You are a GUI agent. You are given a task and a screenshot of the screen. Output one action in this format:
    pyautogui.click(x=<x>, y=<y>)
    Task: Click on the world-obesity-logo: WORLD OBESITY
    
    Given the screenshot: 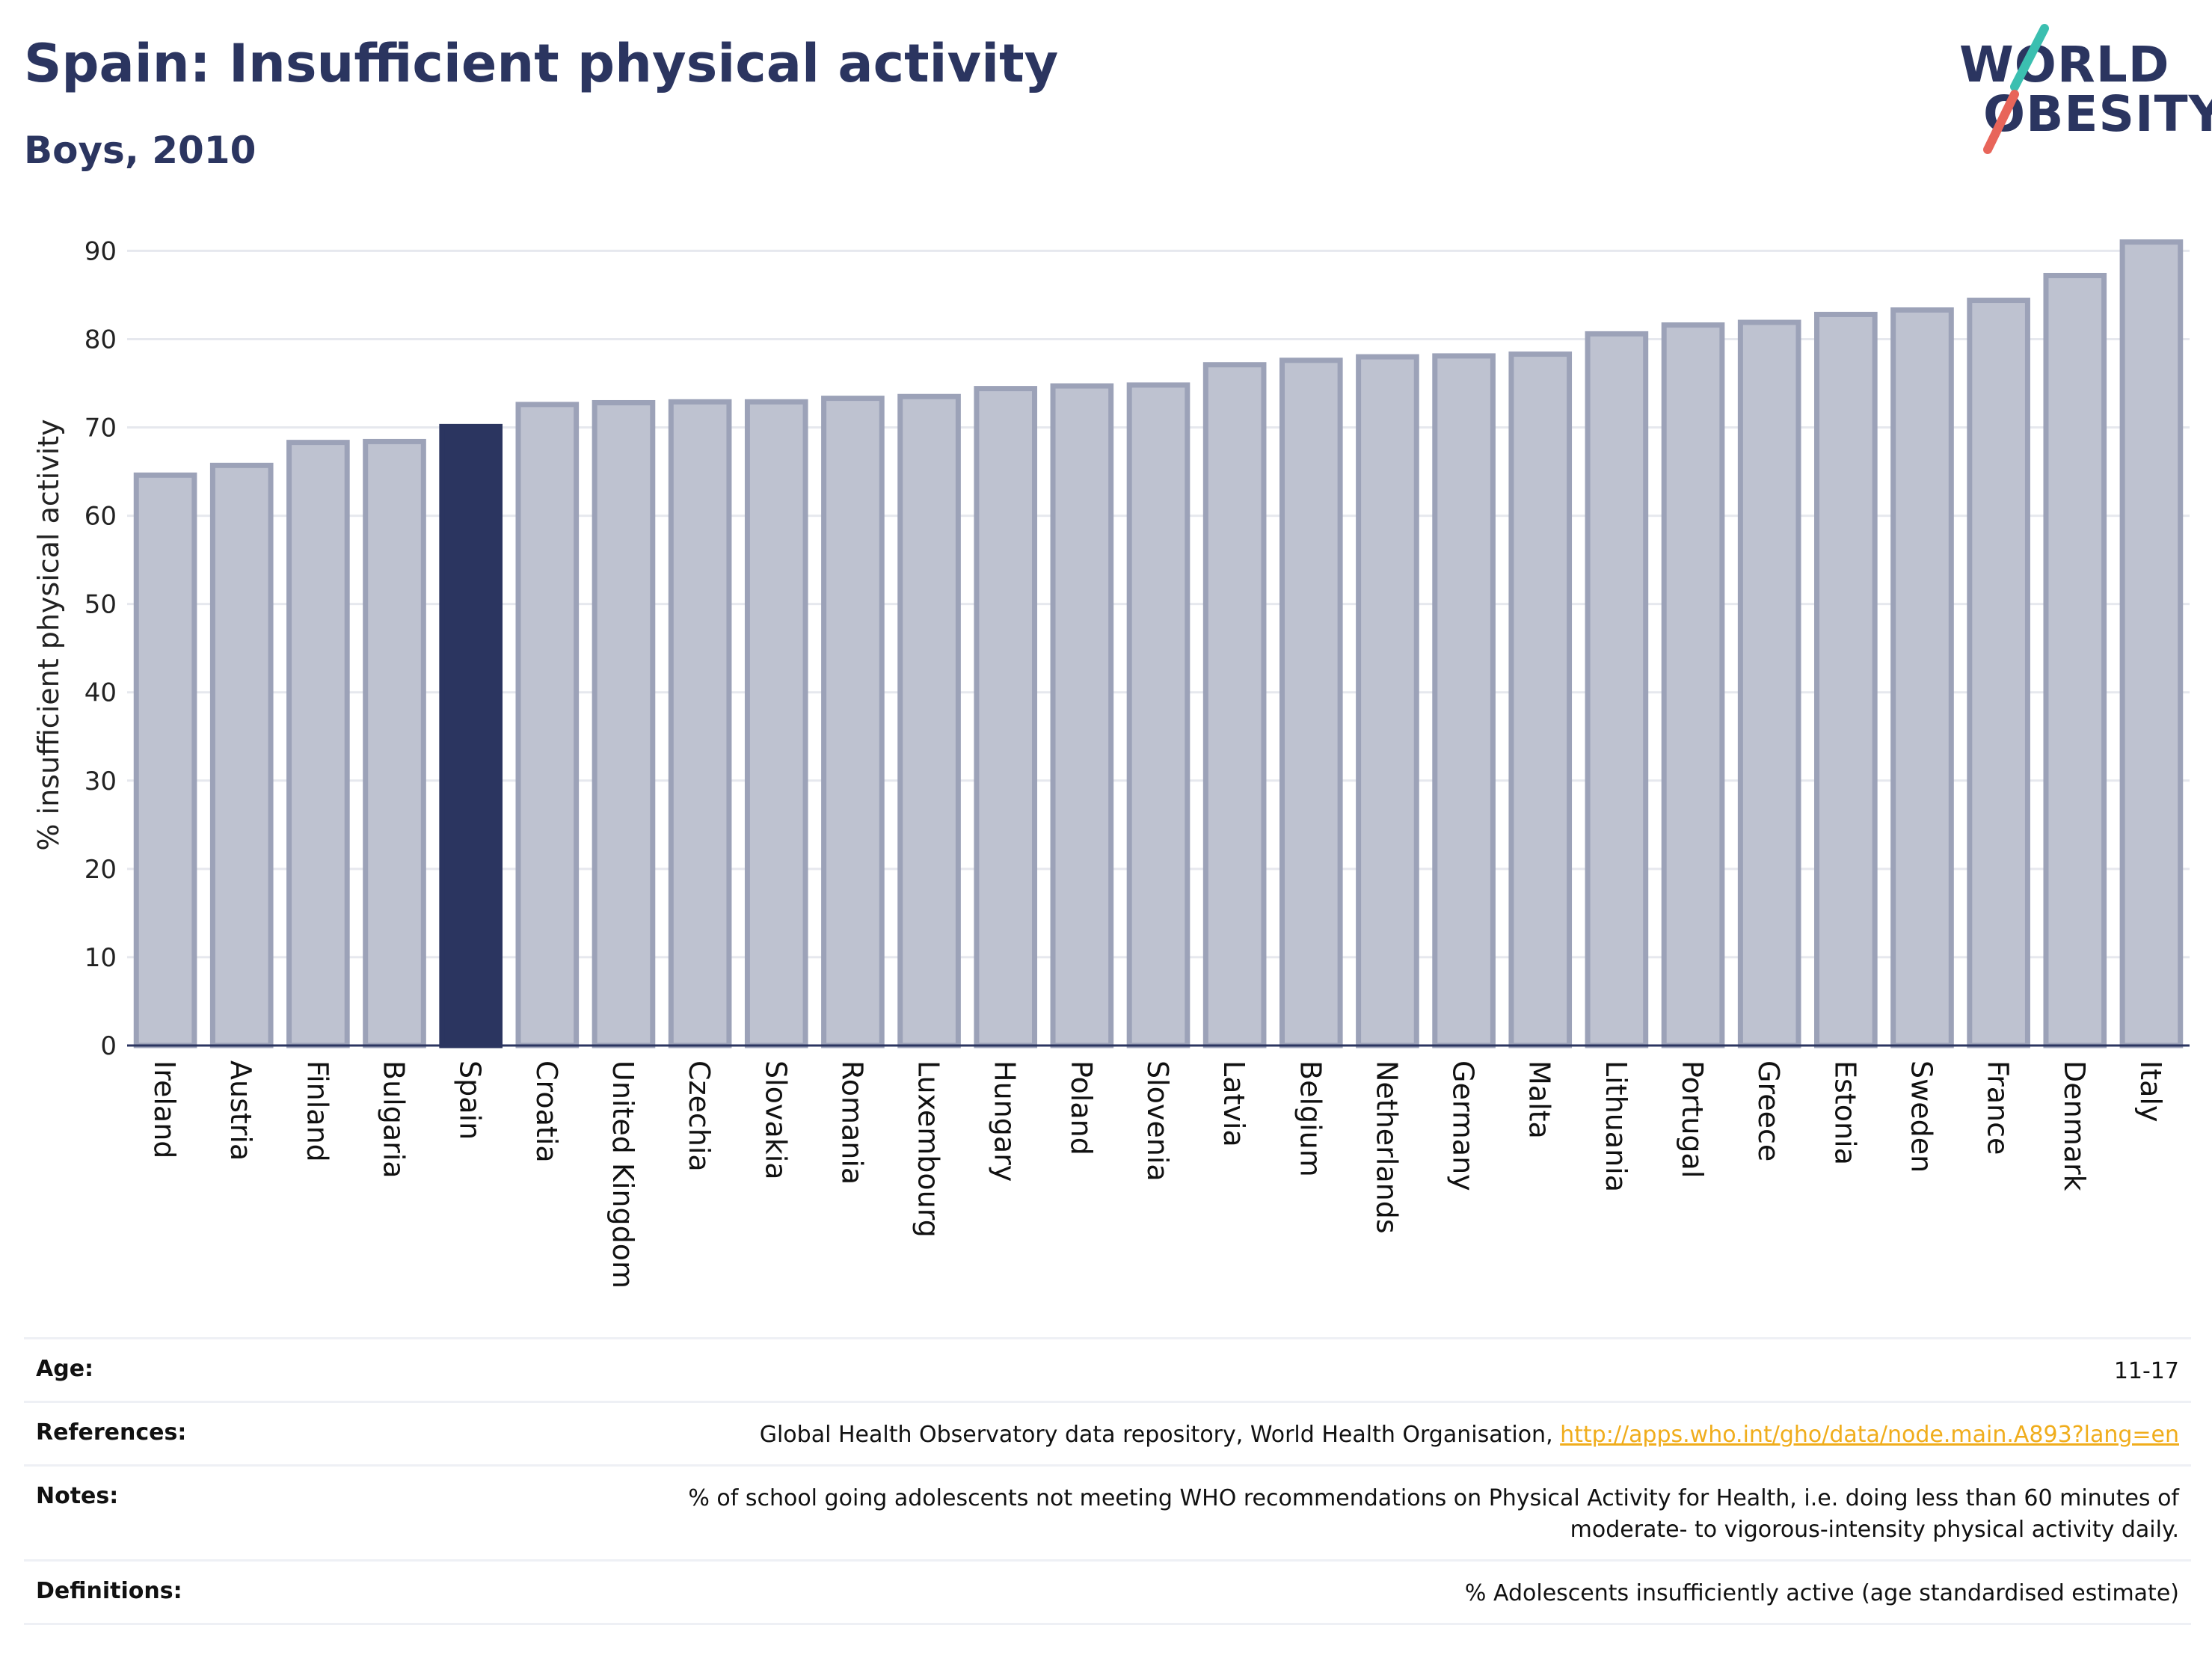 What is the action you would take?
    pyautogui.click(x=2078, y=88)
    